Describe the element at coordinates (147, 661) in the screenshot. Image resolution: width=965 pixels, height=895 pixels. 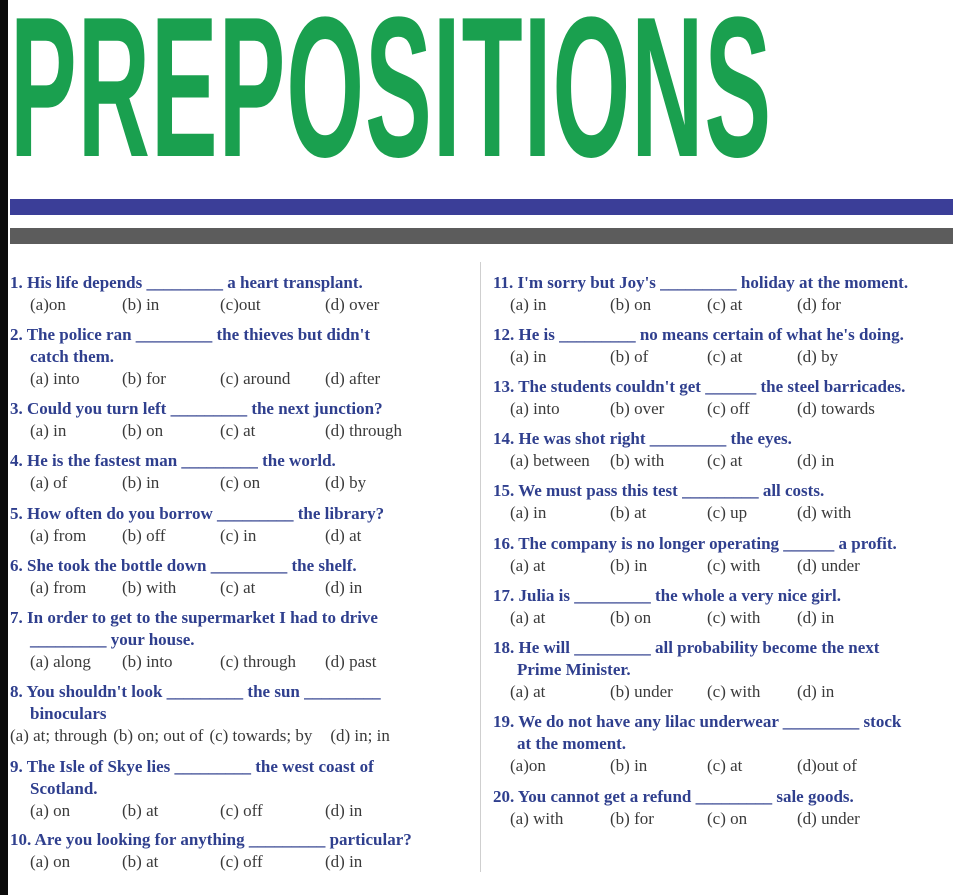
I see `option-b: (b) into` at that location.